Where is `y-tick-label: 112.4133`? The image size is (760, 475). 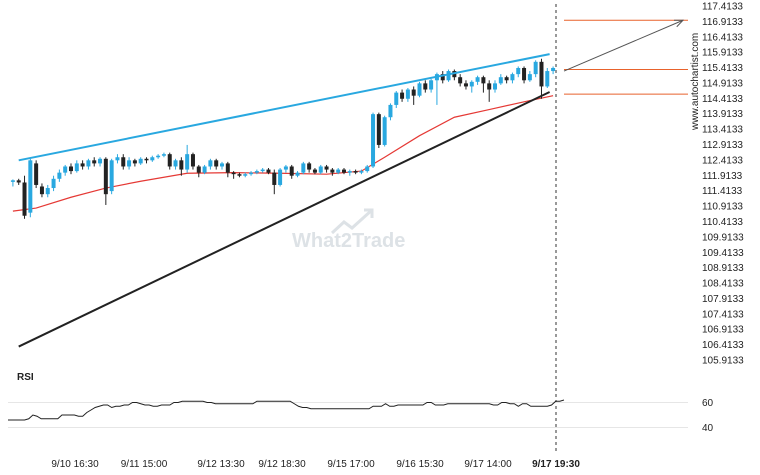
y-tick-label: 112.4133 is located at coordinates (722, 160).